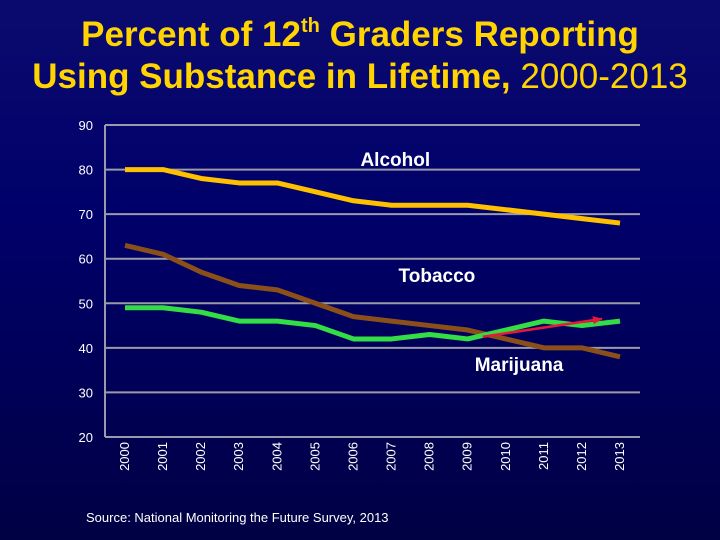  What do you see at coordinates (124, 456) in the screenshot?
I see `x-tick-label: 2000` at bounding box center [124, 456].